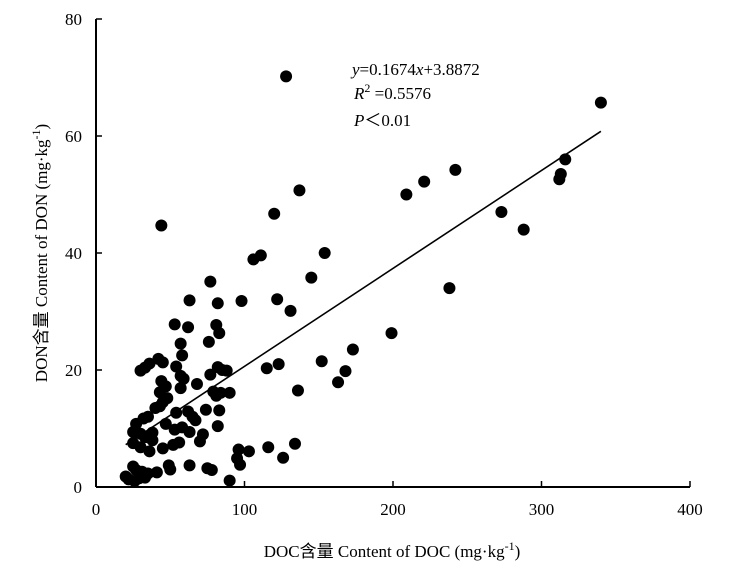  Describe the element at coordinates (415, 69) in the screenshot. I see `equation-label: y=0.1674x+3.8872` at that location.